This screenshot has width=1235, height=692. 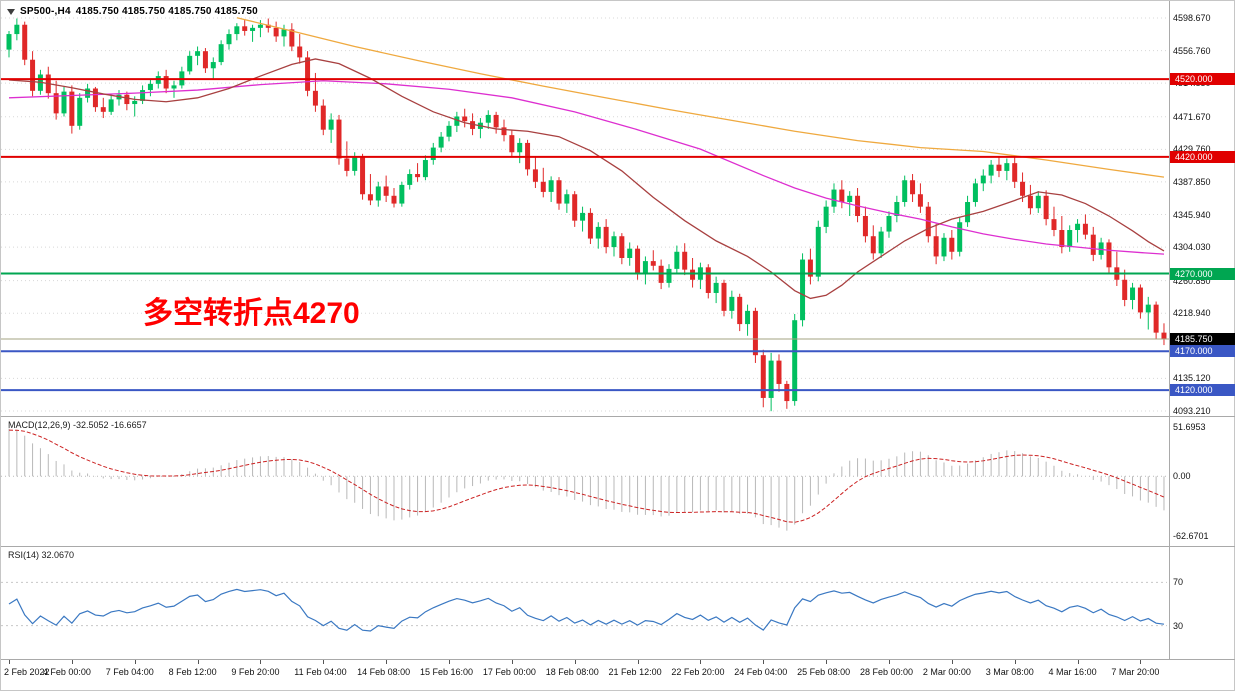 What do you see at coordinates (1192, 149) in the screenshot?
I see `price-axis-label: 4429.760` at bounding box center [1192, 149].